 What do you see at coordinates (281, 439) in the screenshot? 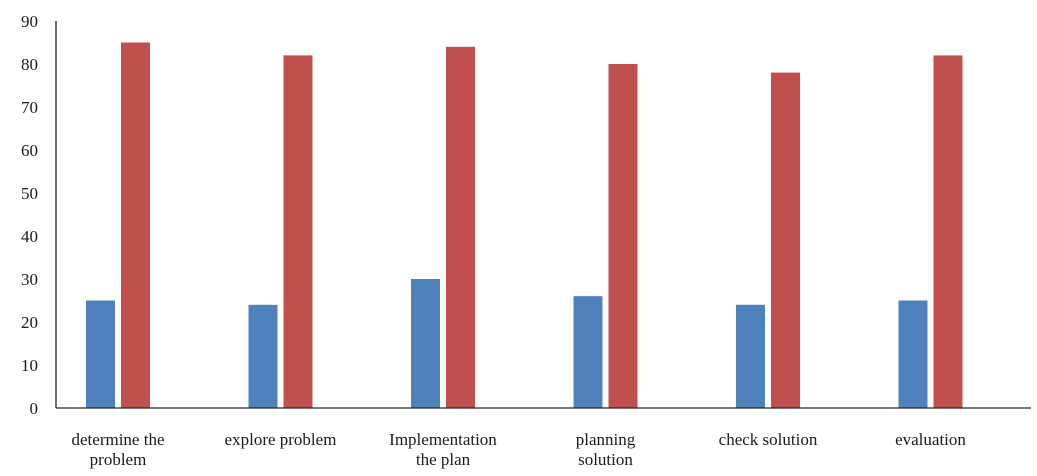
I see `x-category-label: explore problem` at bounding box center [281, 439].